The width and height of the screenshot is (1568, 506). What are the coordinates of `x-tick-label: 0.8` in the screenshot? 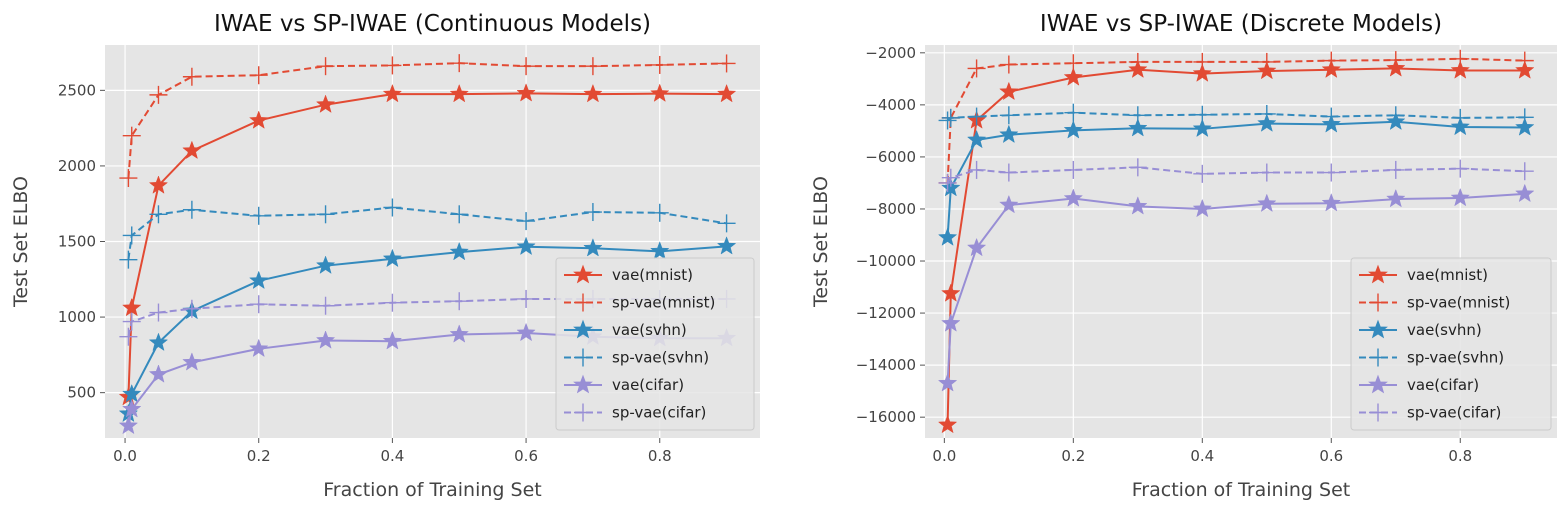 It's located at (660, 456).